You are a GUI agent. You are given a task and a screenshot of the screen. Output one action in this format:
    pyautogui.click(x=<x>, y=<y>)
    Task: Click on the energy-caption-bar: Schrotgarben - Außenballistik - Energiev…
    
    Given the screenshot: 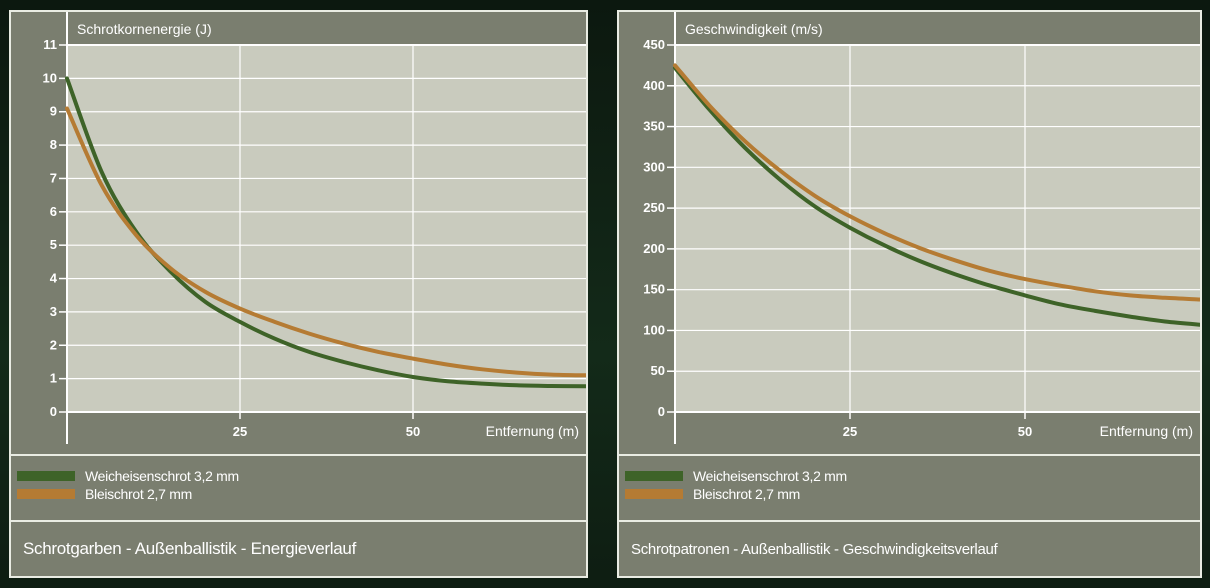 What is the action you would take?
    pyautogui.click(x=298, y=548)
    